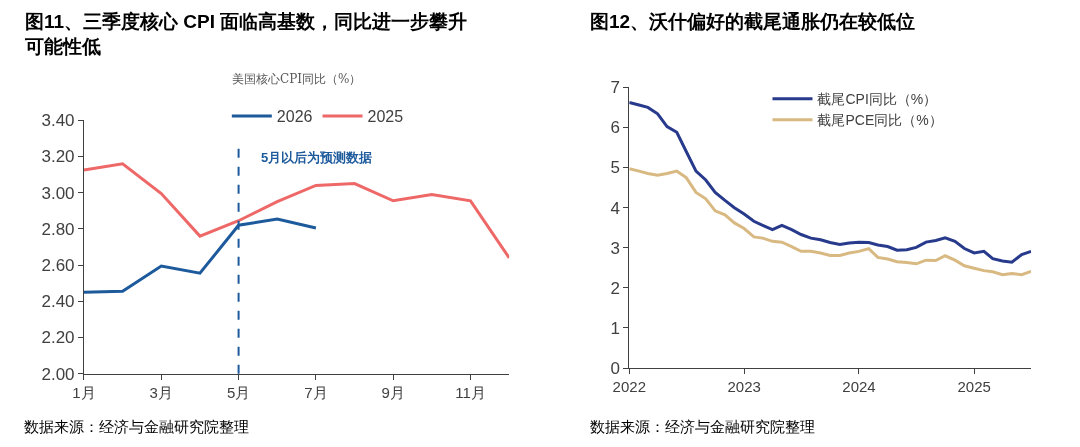 The height and width of the screenshot is (447, 1080). Describe the element at coordinates (880, 120) in the screenshot. I see `legend-label: 截尾PCE同比（%）` at that location.